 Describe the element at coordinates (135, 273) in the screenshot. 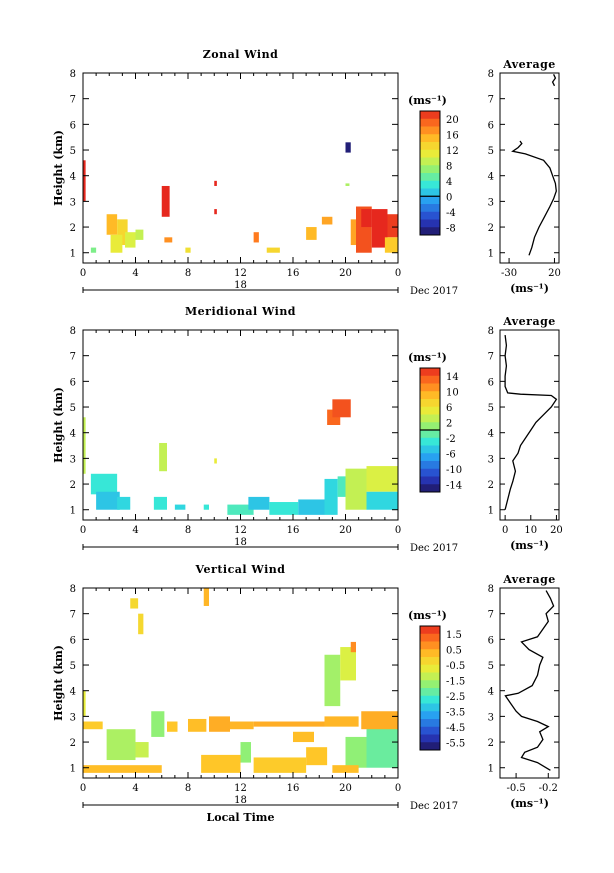

I see `x-tick-label-2: 4` at that location.